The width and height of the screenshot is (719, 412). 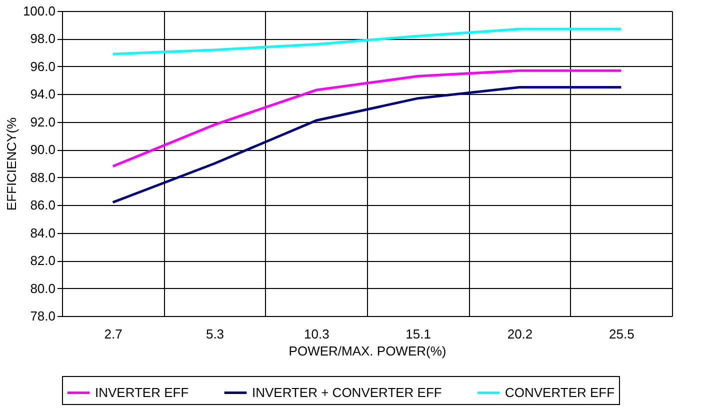 I want to click on y-tick-label: 92.0, so click(x=43, y=122).